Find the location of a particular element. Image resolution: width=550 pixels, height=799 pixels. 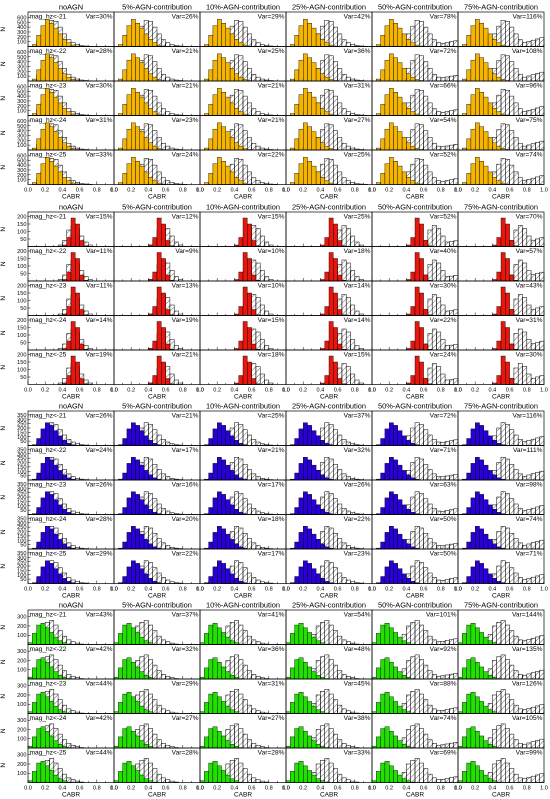

y-tick-label: 100 is located at coordinates (21, 438).